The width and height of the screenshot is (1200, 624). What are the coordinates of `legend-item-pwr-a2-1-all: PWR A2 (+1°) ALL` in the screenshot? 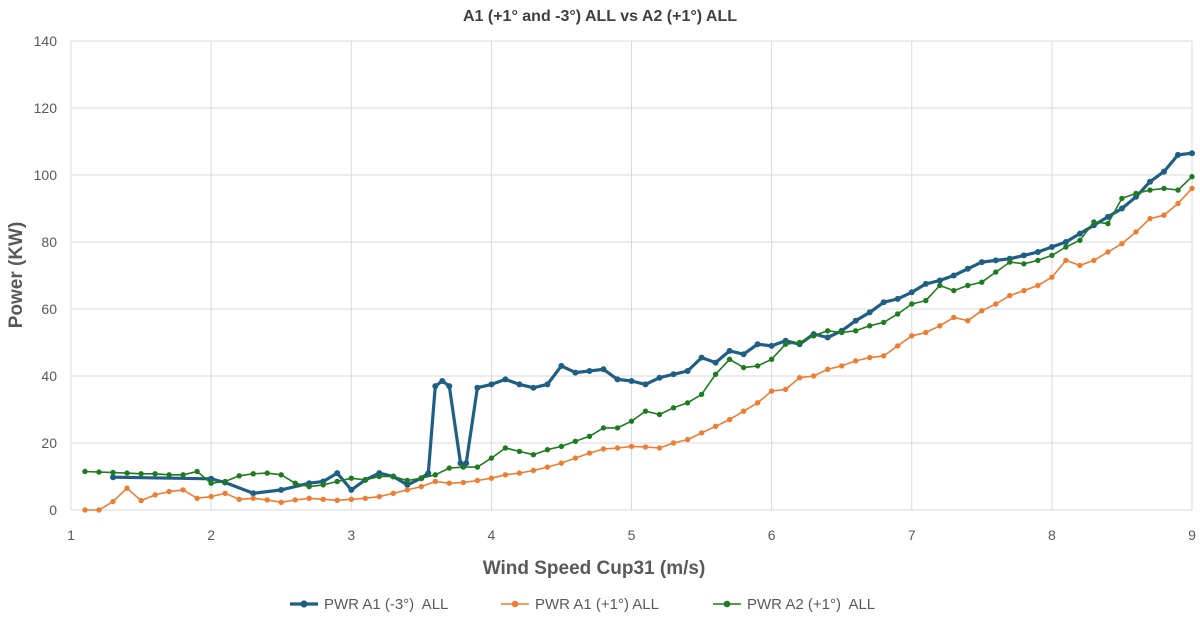 It's located at (794, 604).